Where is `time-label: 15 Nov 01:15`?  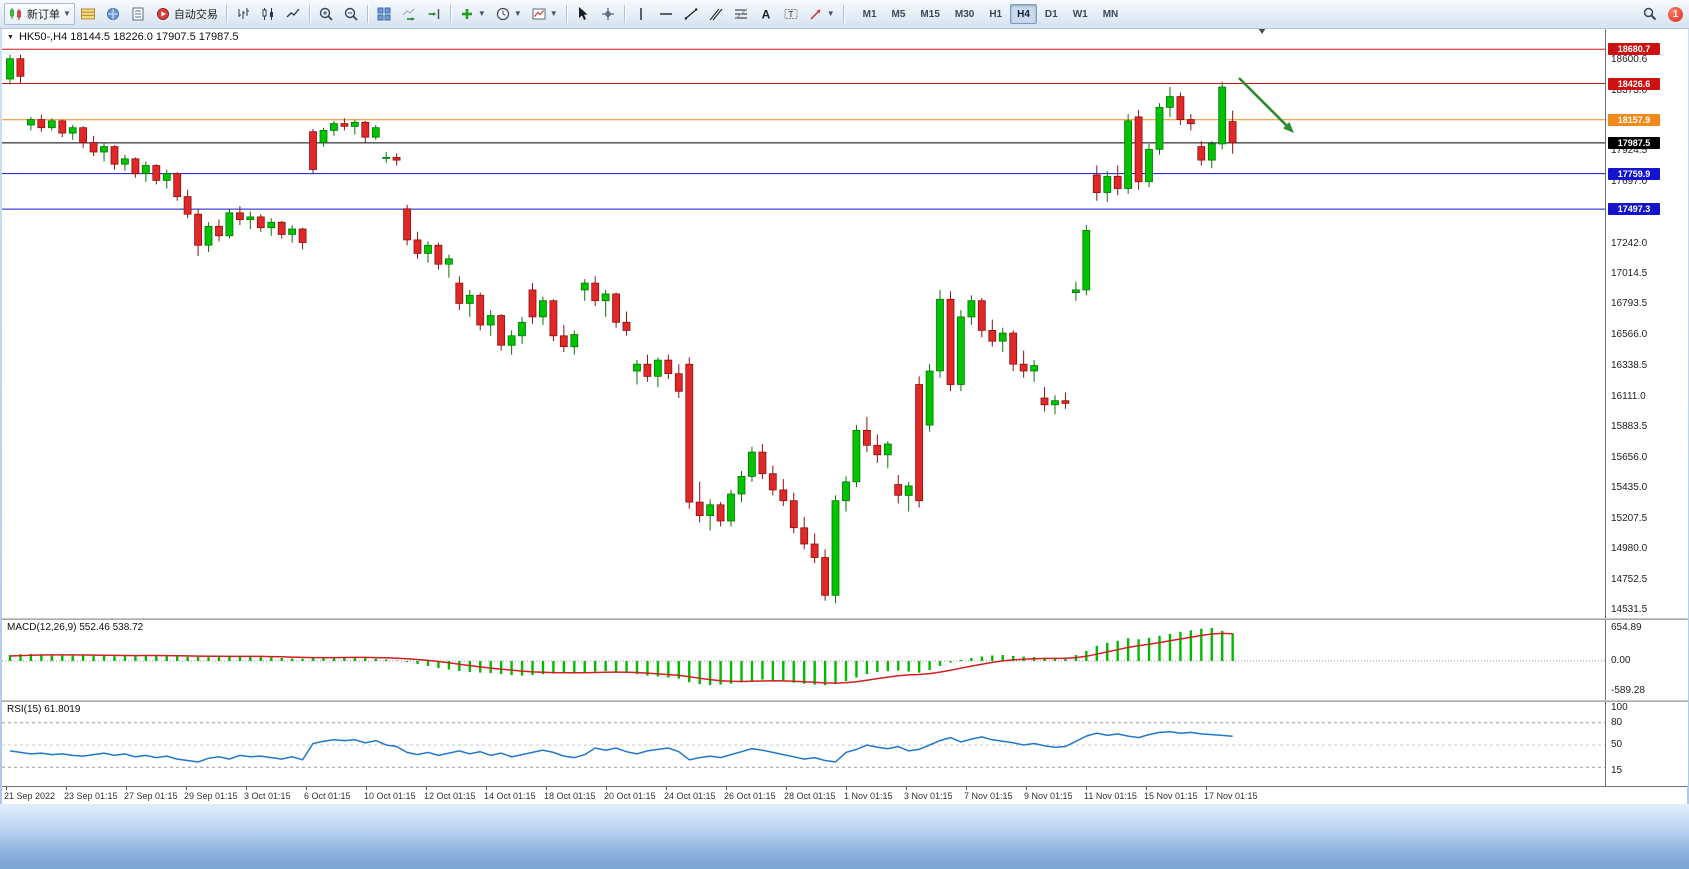 time-label: 15 Nov 01:15 is located at coordinates (1171, 796).